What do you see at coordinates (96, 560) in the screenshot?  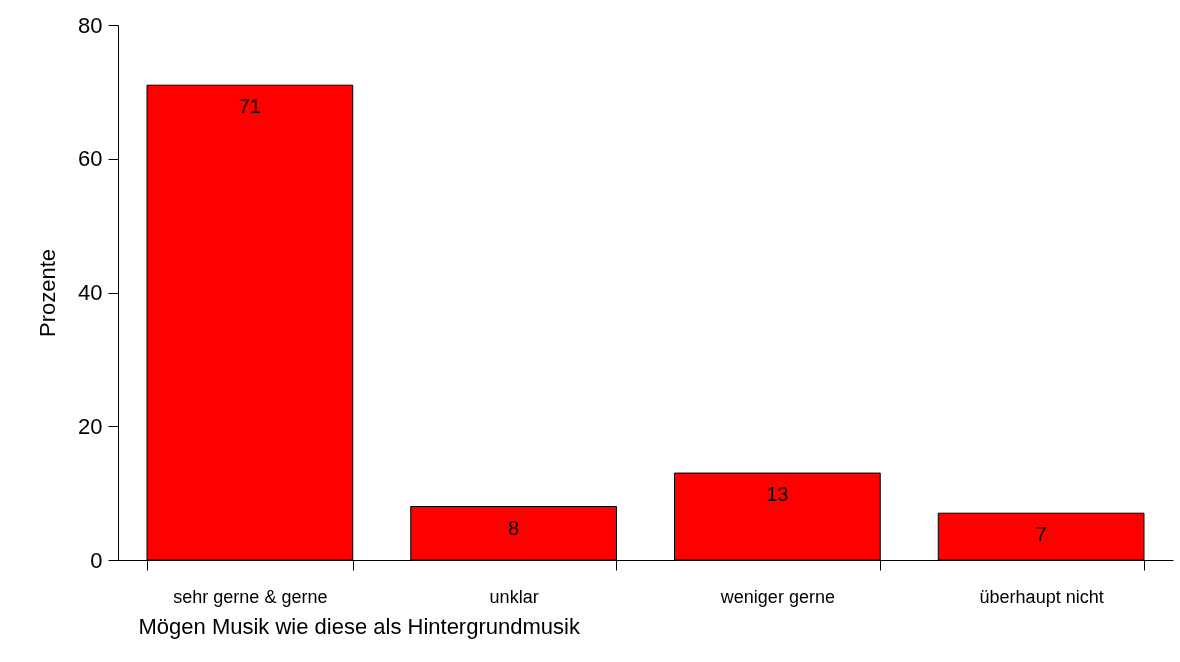 I see `y-tick-label: 0` at bounding box center [96, 560].